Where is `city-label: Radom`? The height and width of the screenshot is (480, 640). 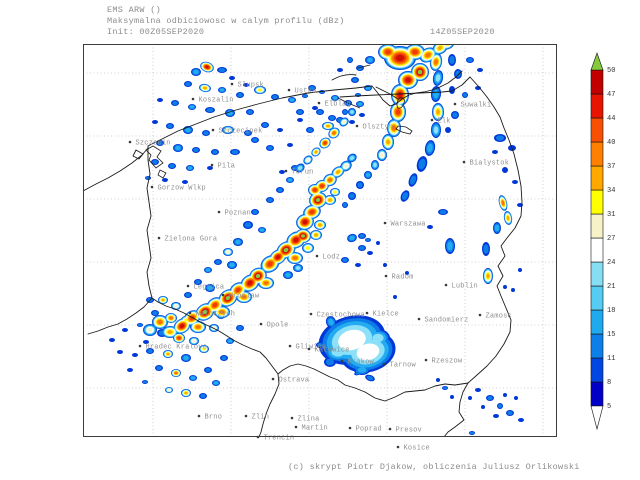 city-label: Radom is located at coordinates (403, 278).